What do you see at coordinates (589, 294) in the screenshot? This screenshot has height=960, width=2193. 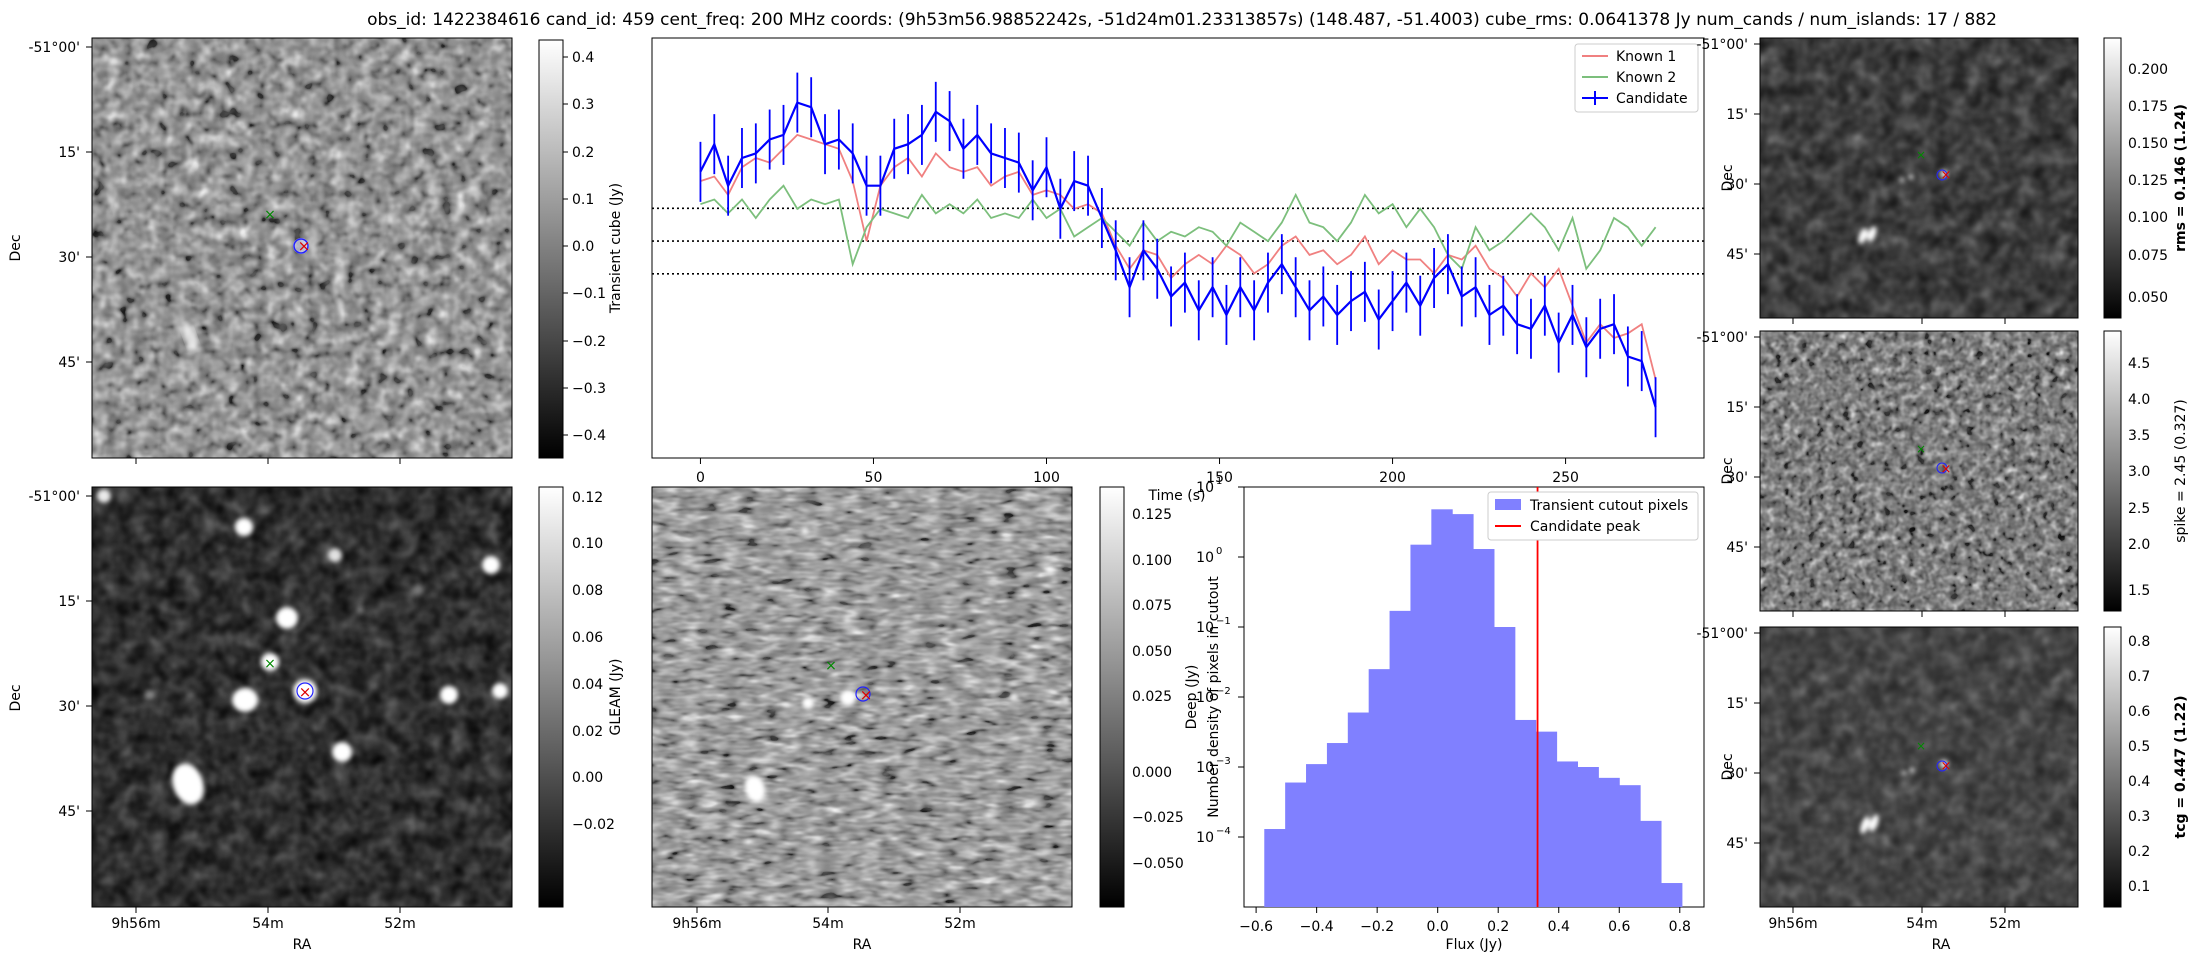 I see `colorbar-tick: −0.1` at bounding box center [589, 294].